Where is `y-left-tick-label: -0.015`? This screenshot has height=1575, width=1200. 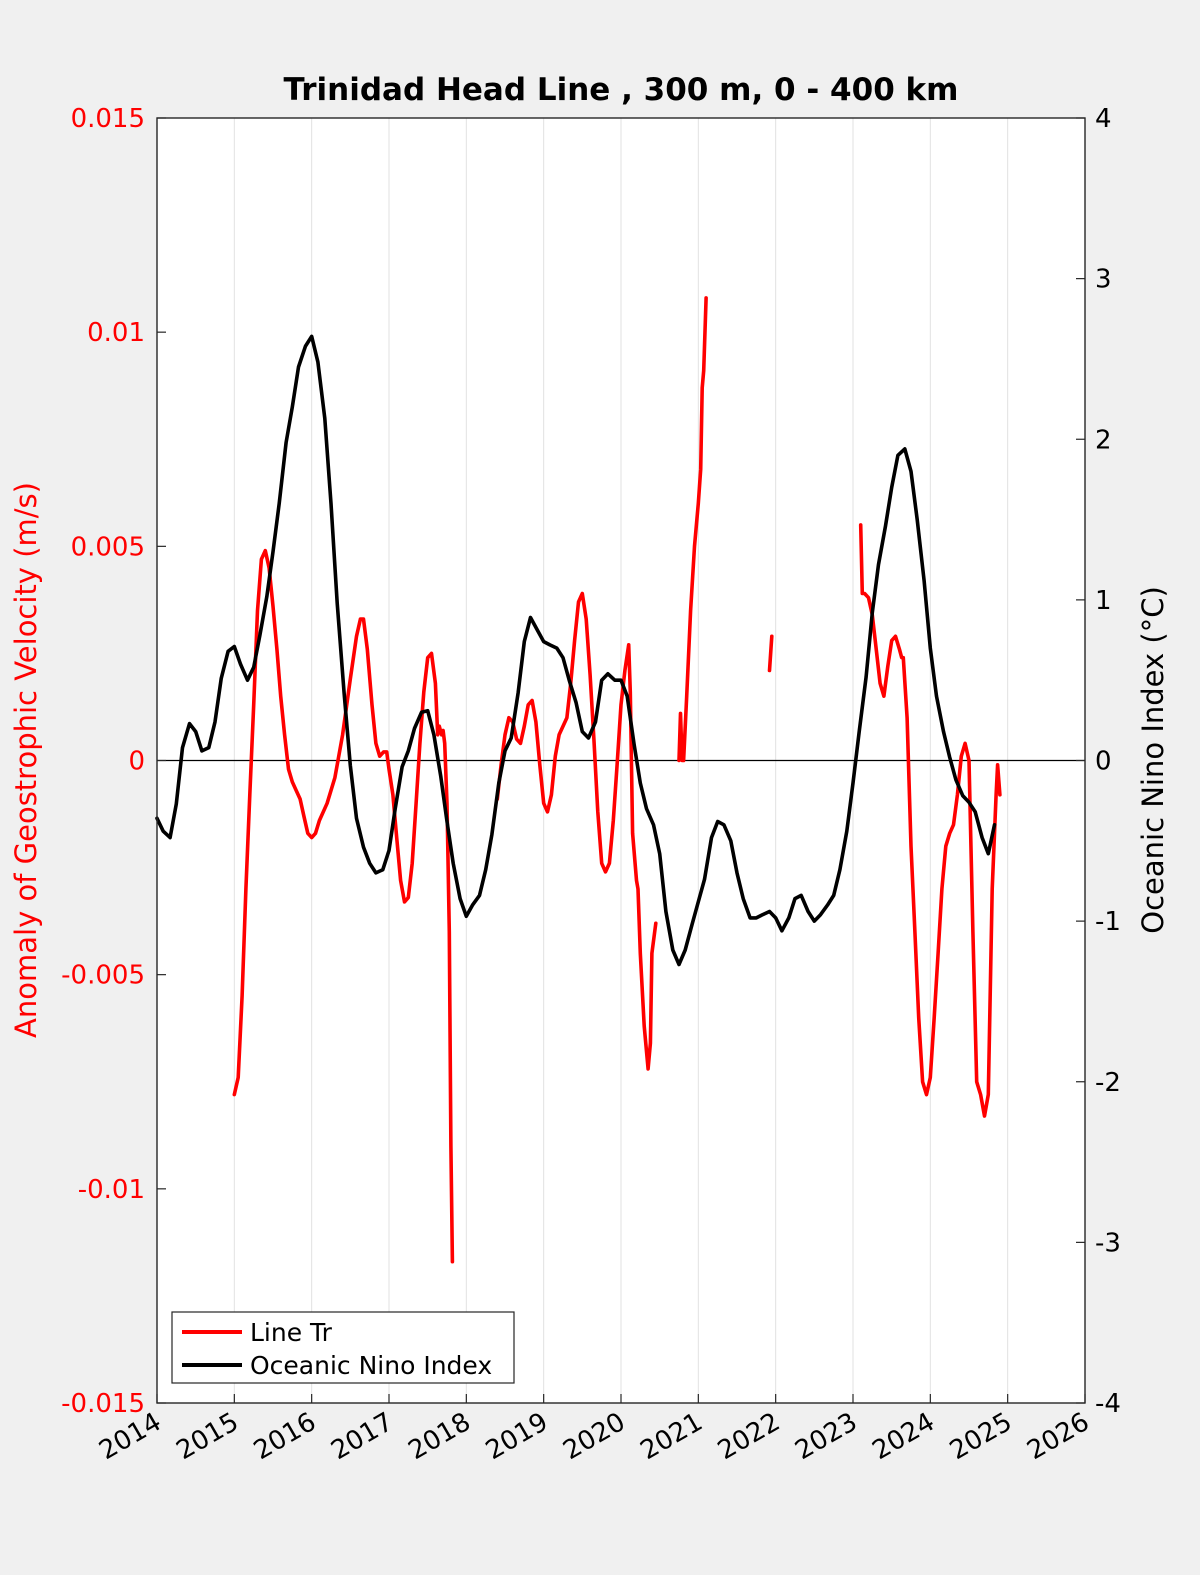 y-left-tick-label: -0.015 is located at coordinates (103, 1404).